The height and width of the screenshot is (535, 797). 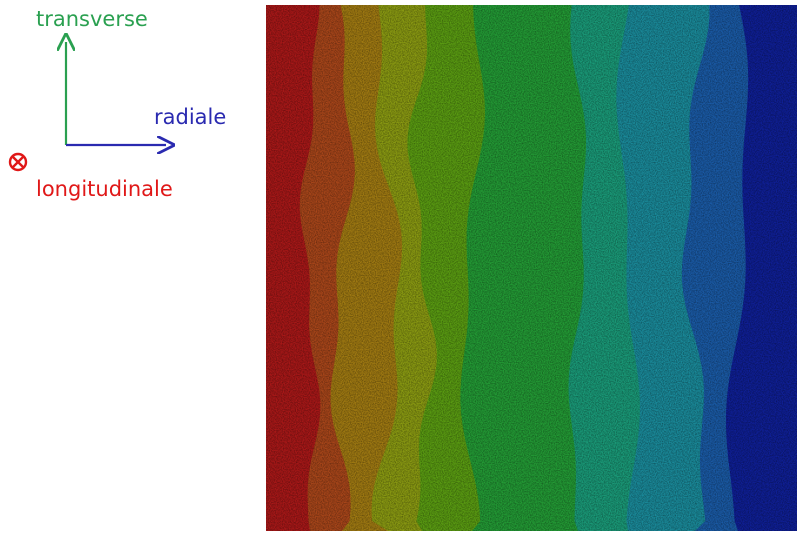 I want to click on longitudinal-label: longitudinale, so click(x=104, y=189).